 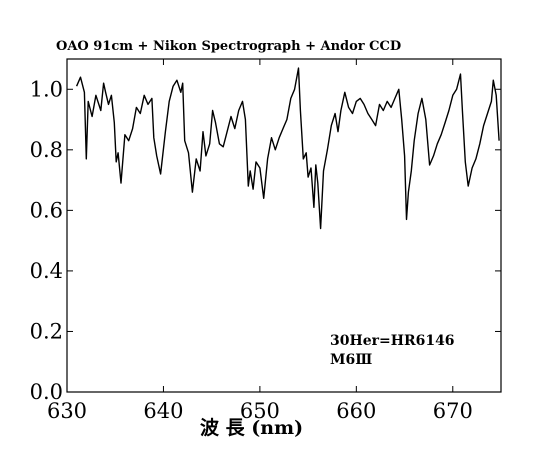 What do you see at coordinates (453, 411) in the screenshot?
I see `x-tick-label: 670` at bounding box center [453, 411].